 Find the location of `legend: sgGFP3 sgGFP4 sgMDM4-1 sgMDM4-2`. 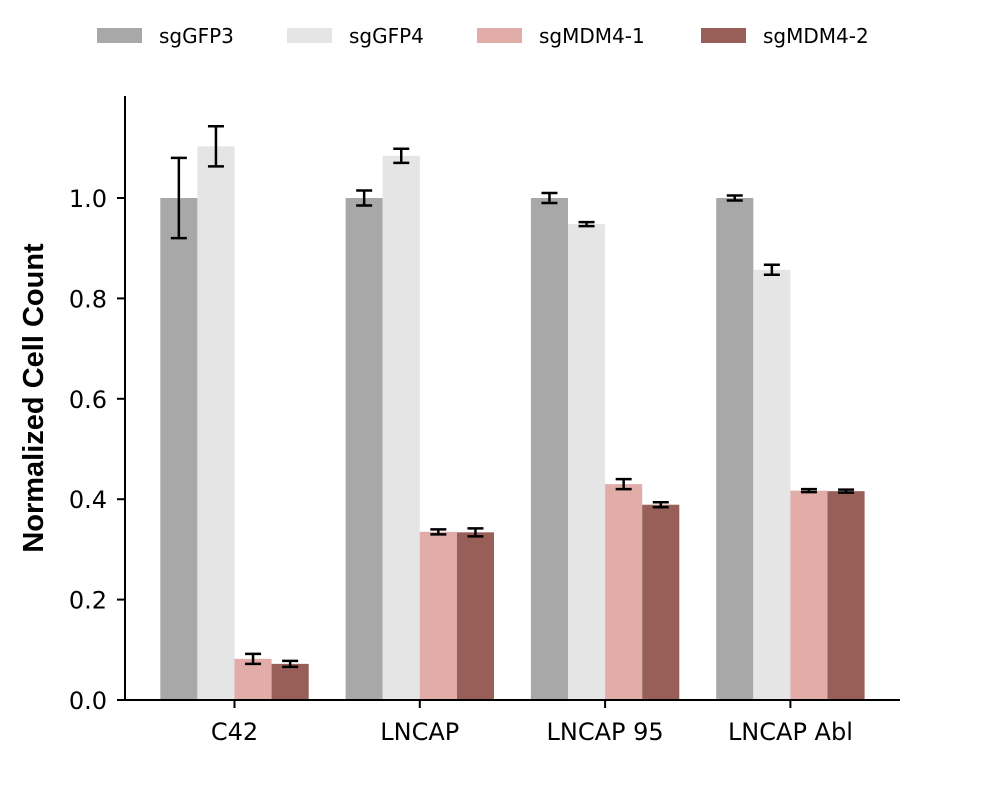

legend: sgGFP3 sgGFP4 sgMDM4-1 sgMDM4-2 is located at coordinates (483, 36).